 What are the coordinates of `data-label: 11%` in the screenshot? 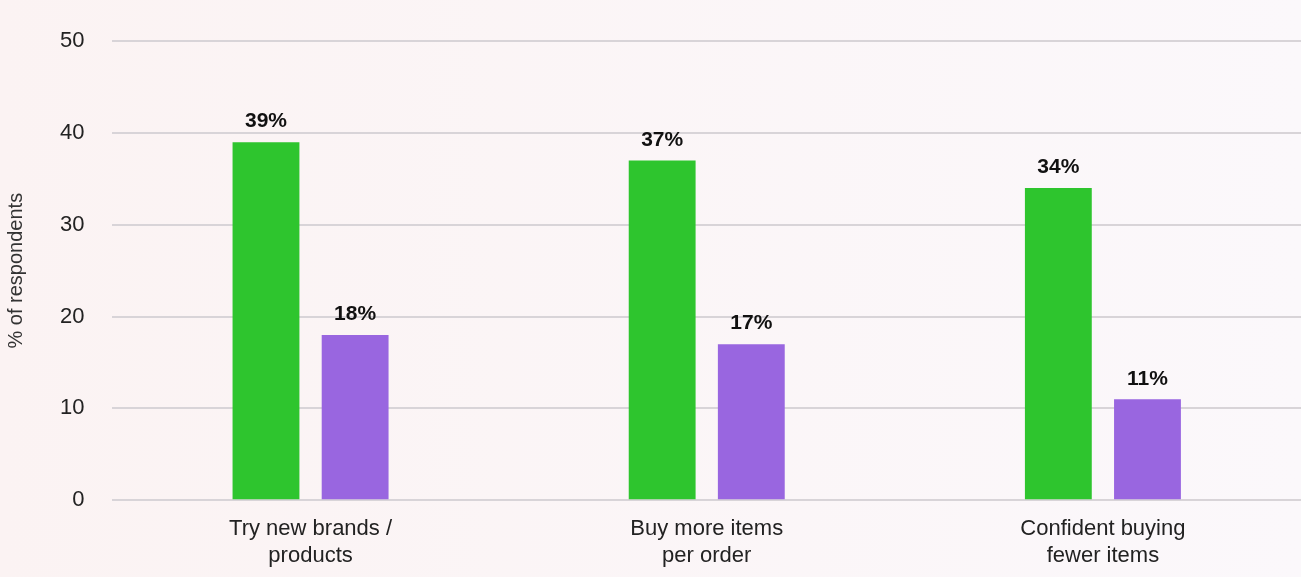 It's located at (1148, 377).